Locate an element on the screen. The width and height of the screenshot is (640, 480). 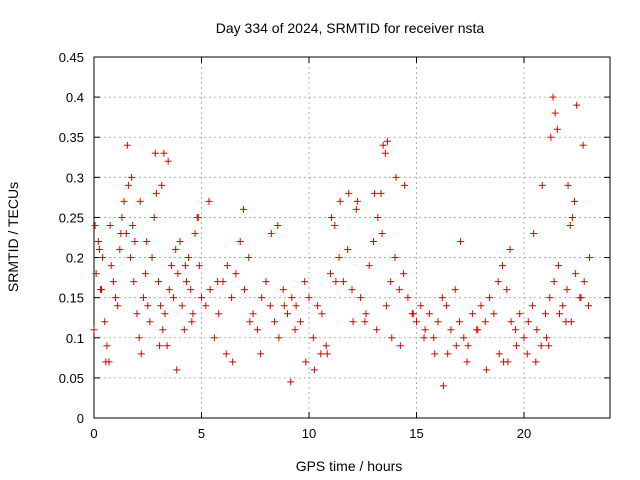
y-tick-label: 0.35 is located at coordinates (71, 137).